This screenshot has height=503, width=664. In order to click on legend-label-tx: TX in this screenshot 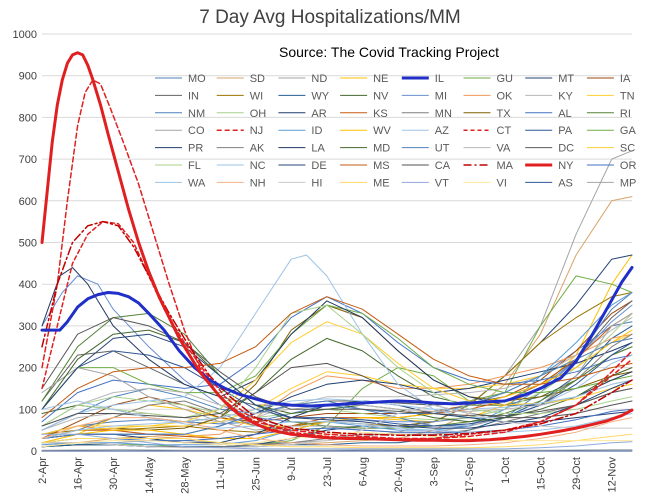, I will do `click(504, 114)`.